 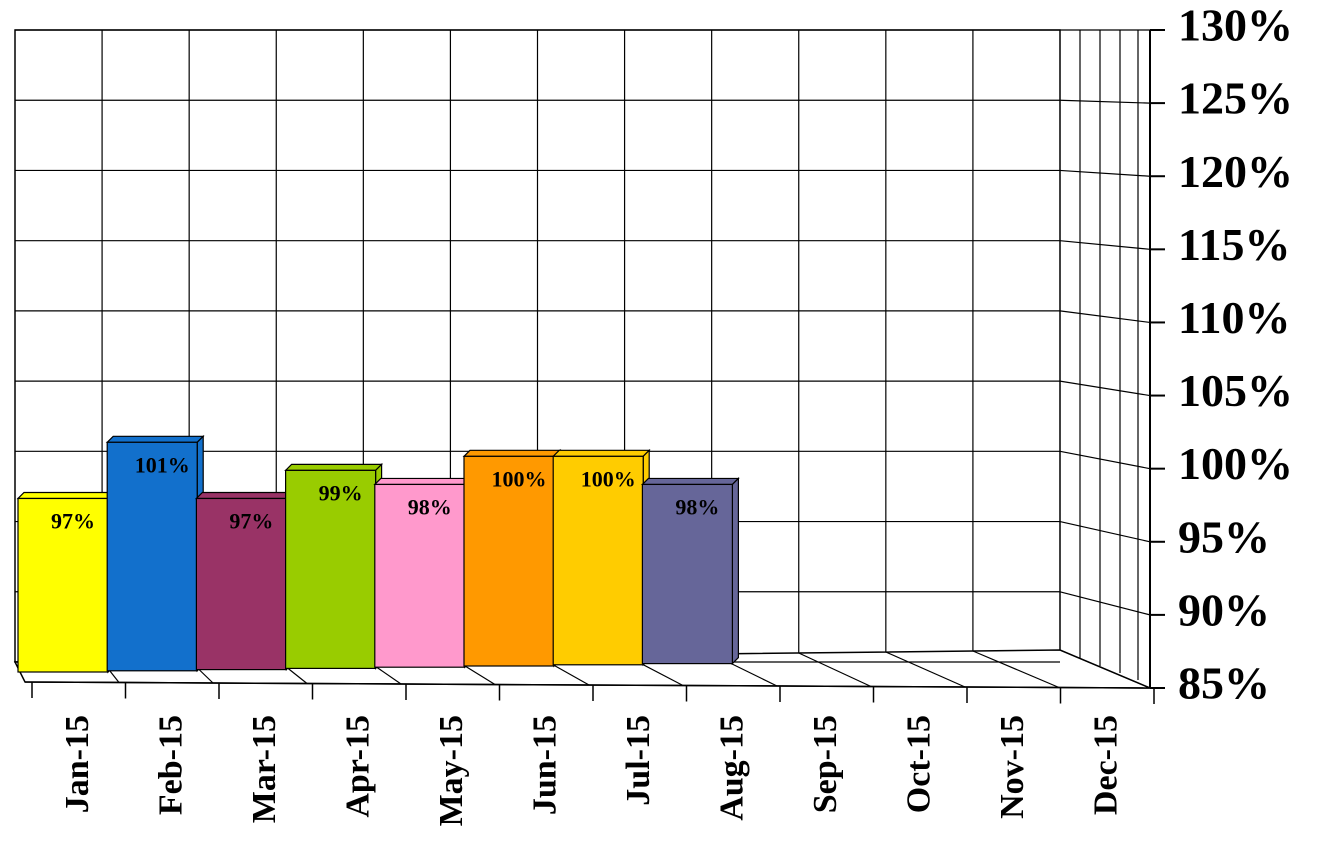 I want to click on x-tick-label: Dec-15, so click(x=1105, y=765).